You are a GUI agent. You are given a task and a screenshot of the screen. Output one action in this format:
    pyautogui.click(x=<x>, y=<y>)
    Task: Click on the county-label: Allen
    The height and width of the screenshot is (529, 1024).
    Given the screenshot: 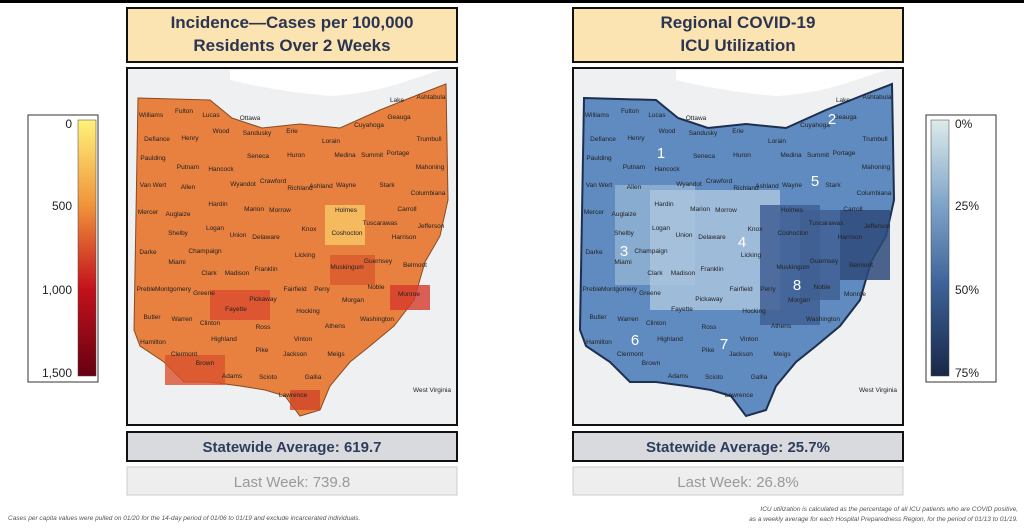 What is the action you would take?
    pyautogui.click(x=188, y=187)
    